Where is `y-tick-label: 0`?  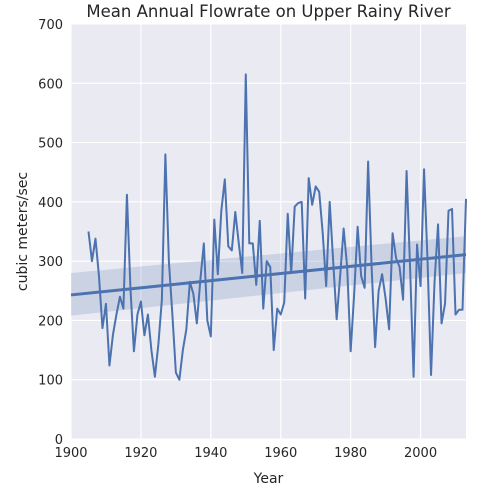
y-tick-label: 0 is located at coordinates (59, 440).